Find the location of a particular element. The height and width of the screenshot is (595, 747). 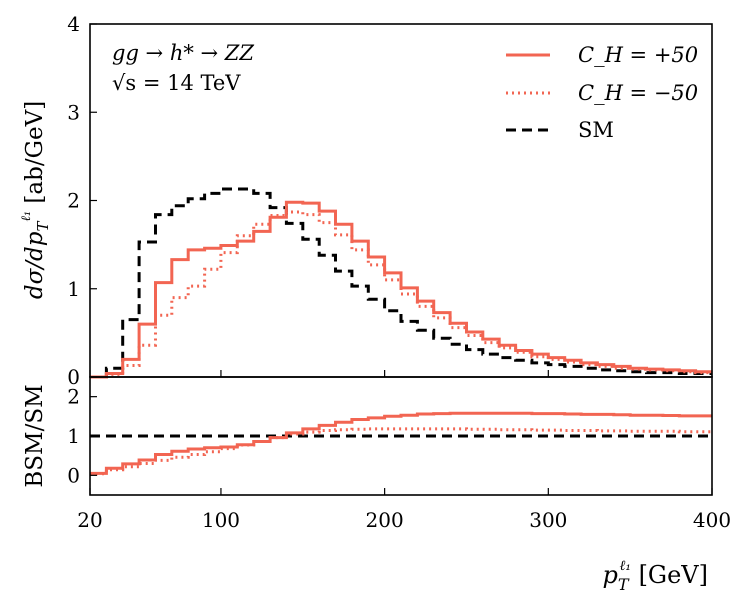

series-ratio-dotted is located at coordinates (401, 451).